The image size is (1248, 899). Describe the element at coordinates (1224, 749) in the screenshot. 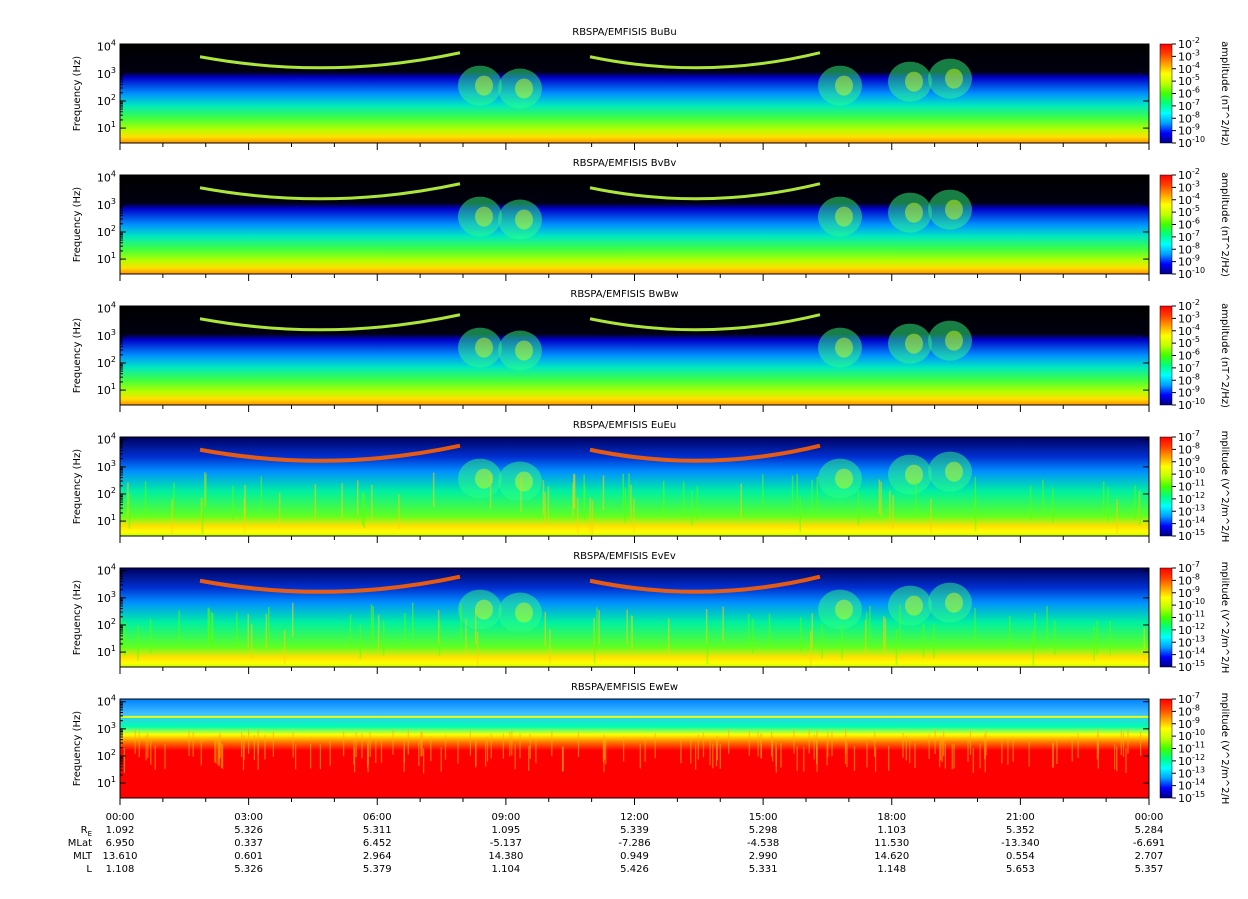

I see `colorbar-label: mplitude (V^2/m^2/H` at that location.